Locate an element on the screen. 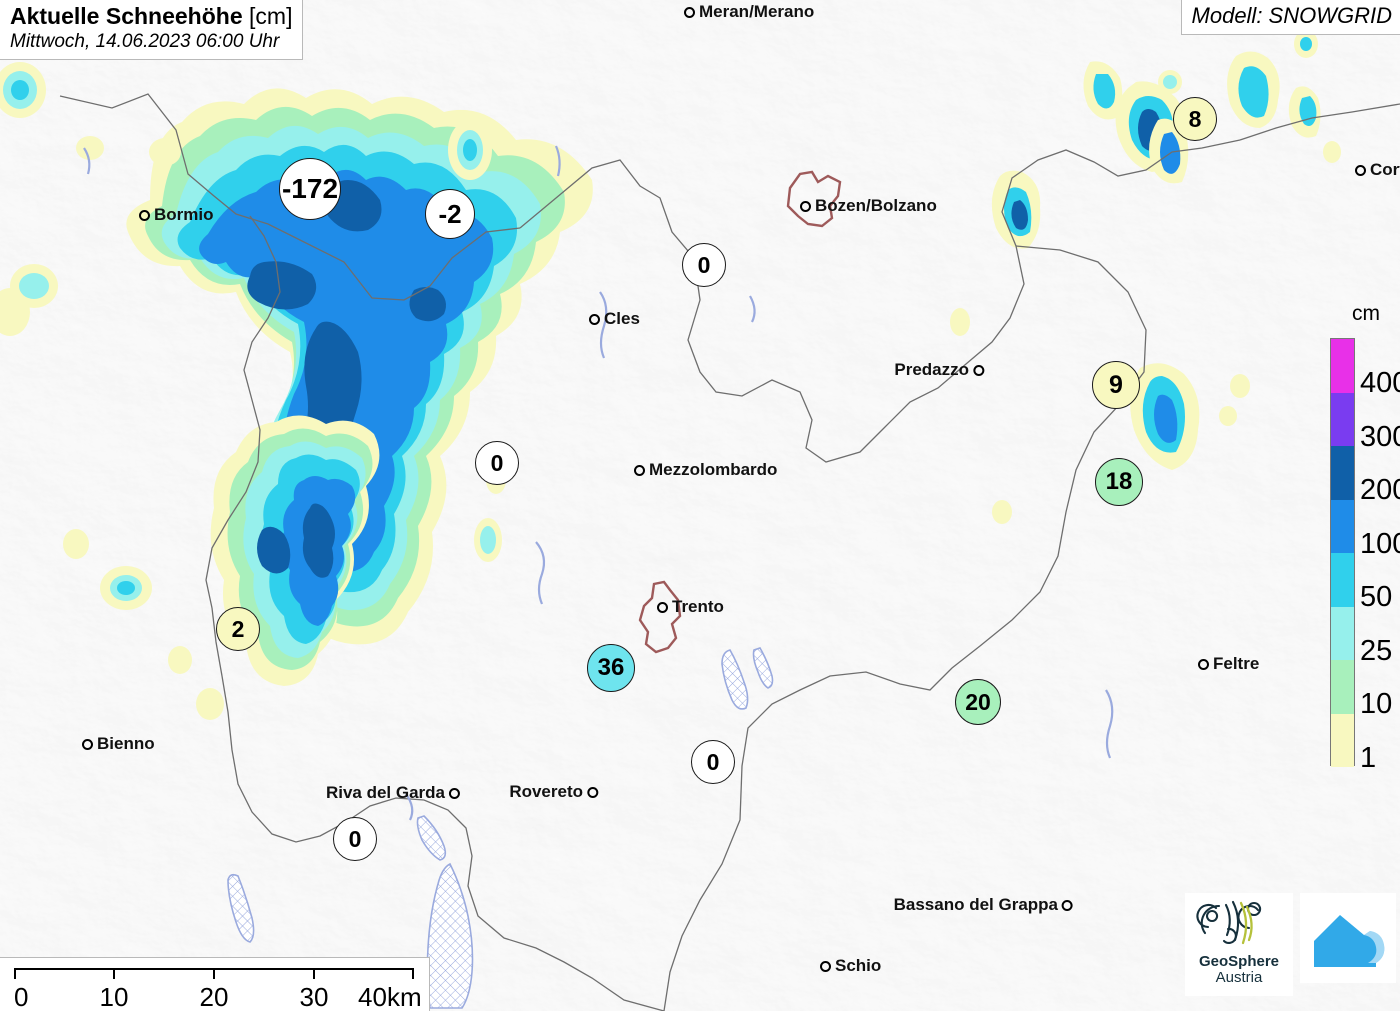 Image resolution: width=1400 pixels, height=1011 pixels. city-name: Meran/Merano is located at coordinates (757, 11).